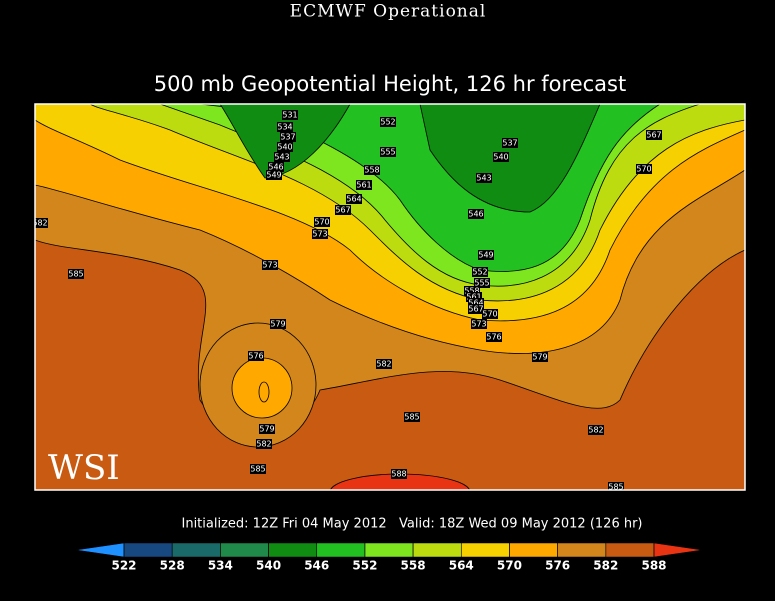 This screenshot has height=601, width=775. I want to click on colorbar-label: 546, so click(316, 566).